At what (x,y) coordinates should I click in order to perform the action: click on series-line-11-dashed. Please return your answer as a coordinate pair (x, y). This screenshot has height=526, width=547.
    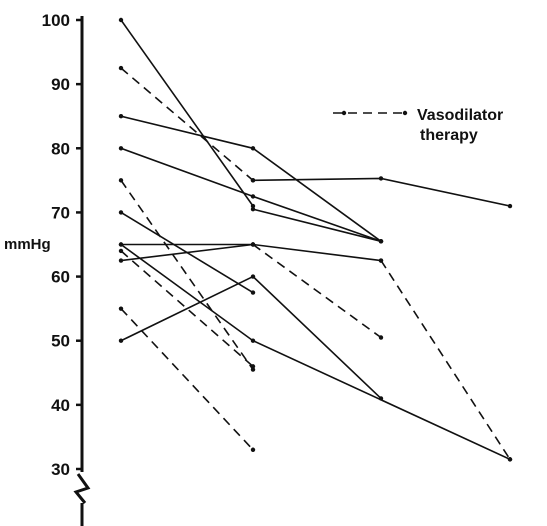
    Looking at the image, I should click on (187, 124).